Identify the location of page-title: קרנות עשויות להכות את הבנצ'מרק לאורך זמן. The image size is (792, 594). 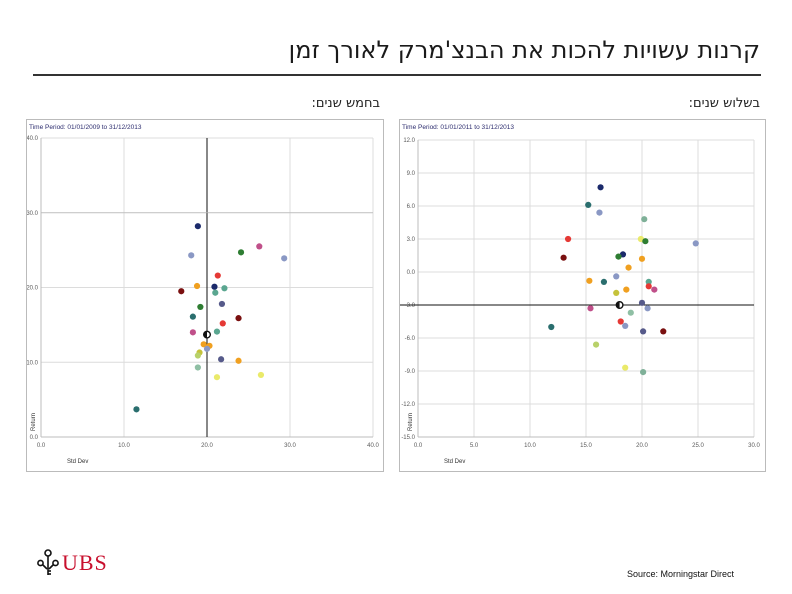
(524, 50).